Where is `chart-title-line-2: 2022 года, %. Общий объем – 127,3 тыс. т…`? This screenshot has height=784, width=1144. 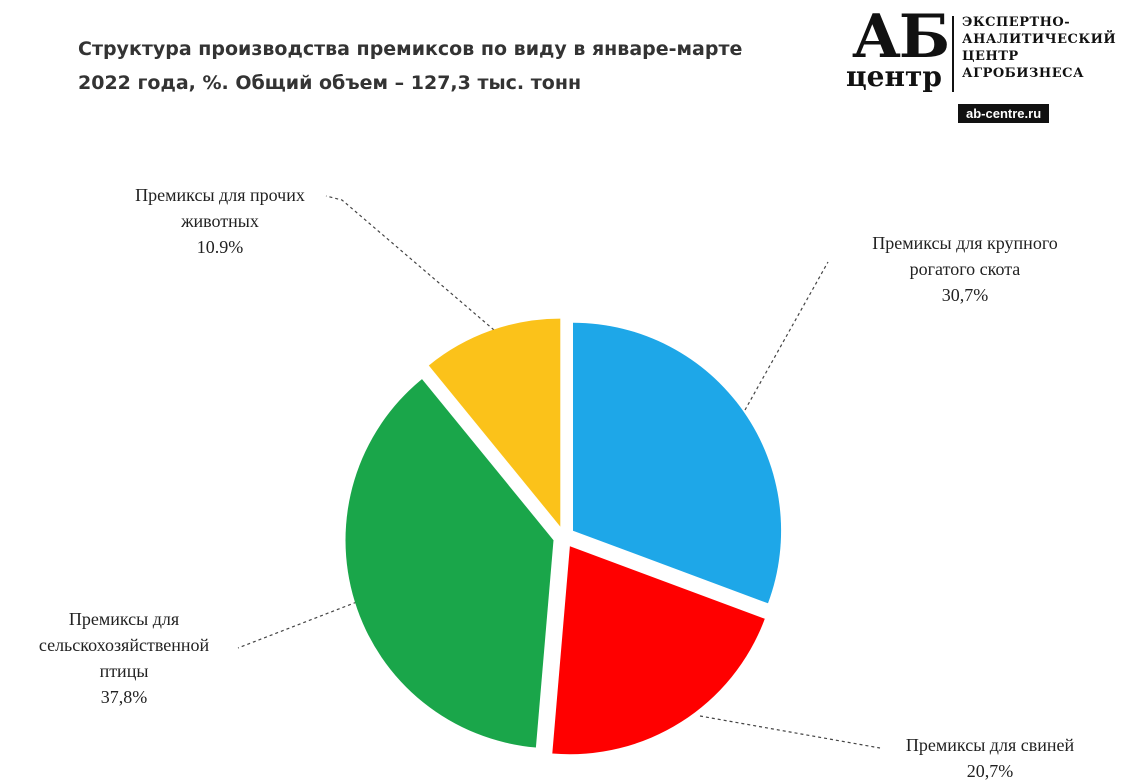
chart-title-line-2: 2022 года, %. Общий объем – 127,3 тыс. т… is located at coordinates (330, 83).